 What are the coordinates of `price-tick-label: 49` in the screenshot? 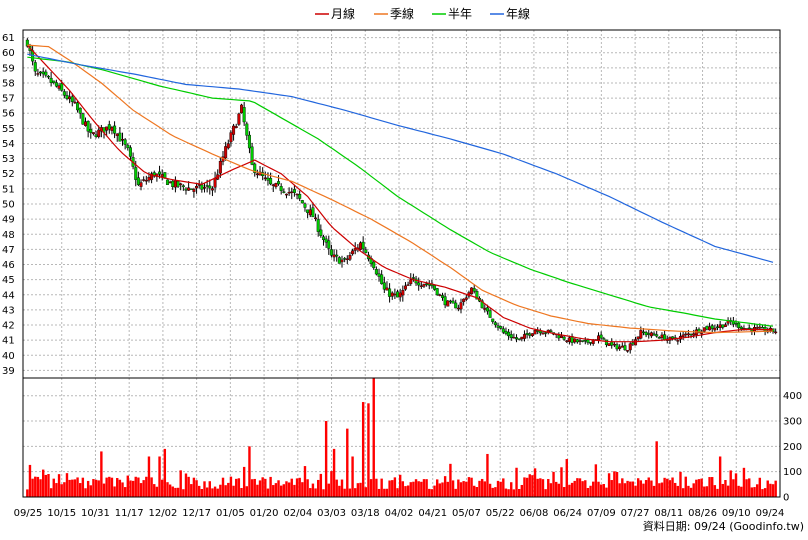 It's located at (8, 220).